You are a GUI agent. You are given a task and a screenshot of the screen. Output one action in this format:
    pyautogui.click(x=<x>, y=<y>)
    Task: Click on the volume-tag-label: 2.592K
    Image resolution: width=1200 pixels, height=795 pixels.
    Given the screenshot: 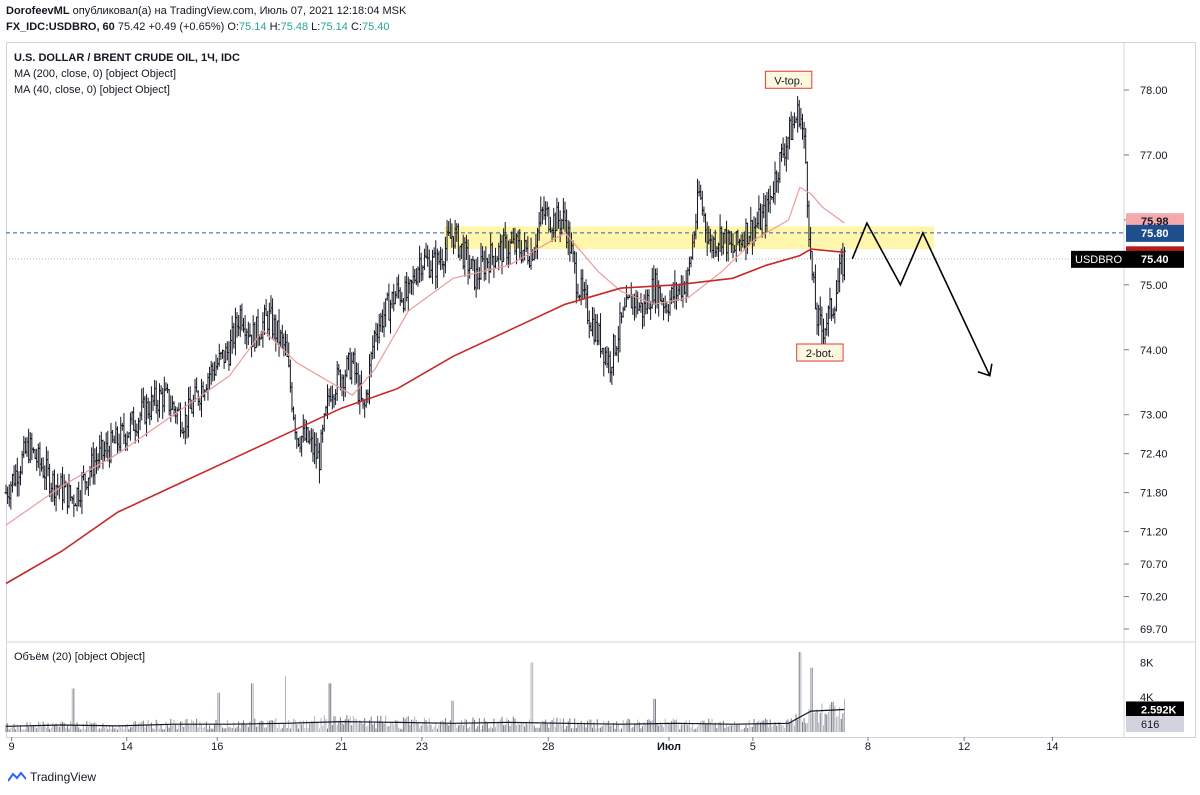 What is the action you would take?
    pyautogui.click(x=1159, y=710)
    